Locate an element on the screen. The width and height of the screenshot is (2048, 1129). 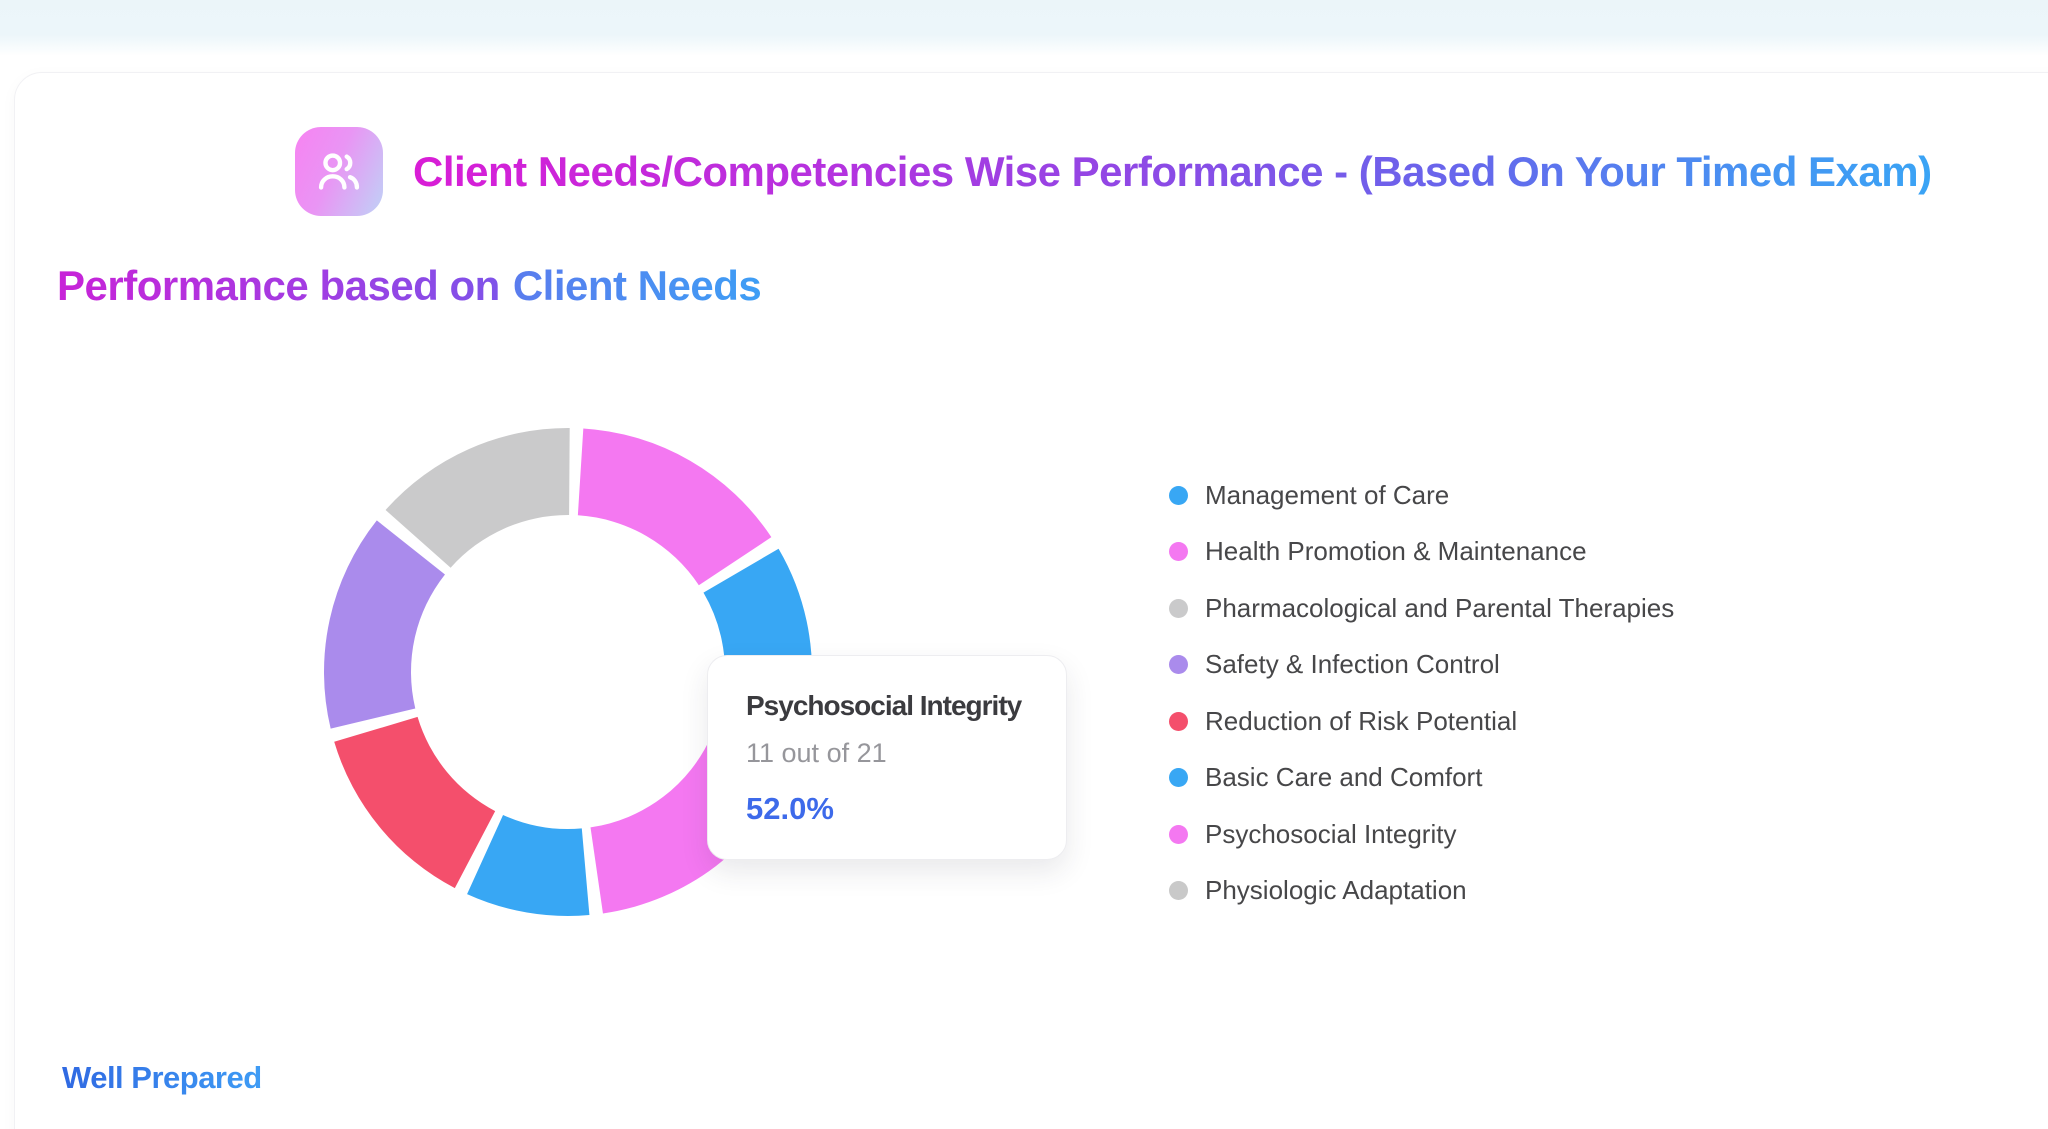
donut-slice-reduction-of-risk-potential is located at coordinates (415, 802).